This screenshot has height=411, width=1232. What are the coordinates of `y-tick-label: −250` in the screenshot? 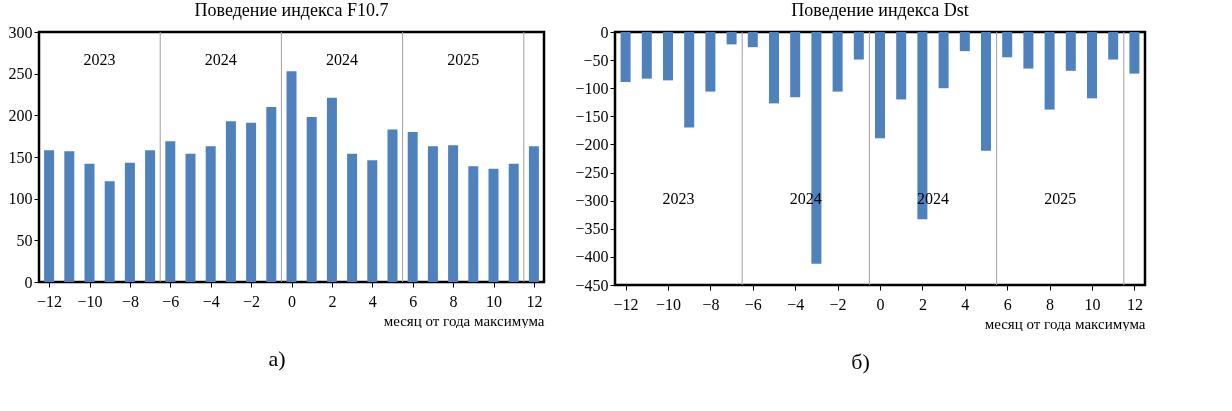 It's located at (592, 173).